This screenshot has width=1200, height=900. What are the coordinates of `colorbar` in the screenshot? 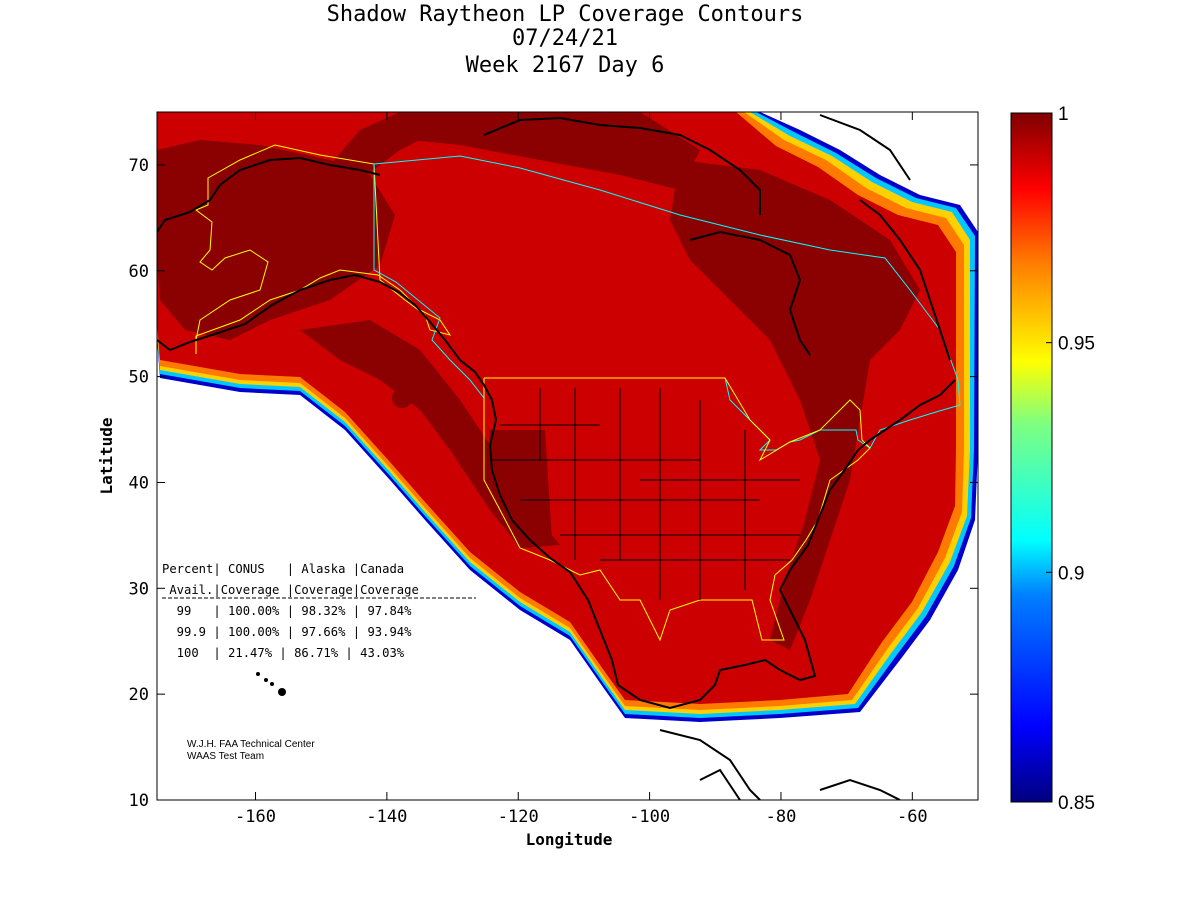 It's located at (1031, 457).